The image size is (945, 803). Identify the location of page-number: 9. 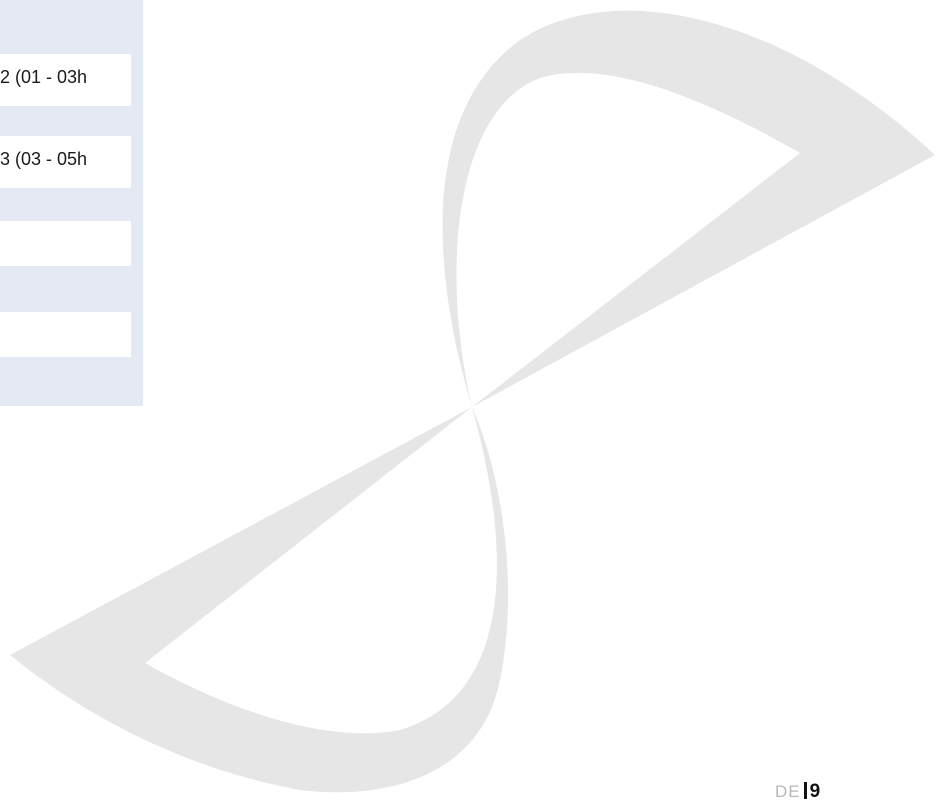
(815, 791).